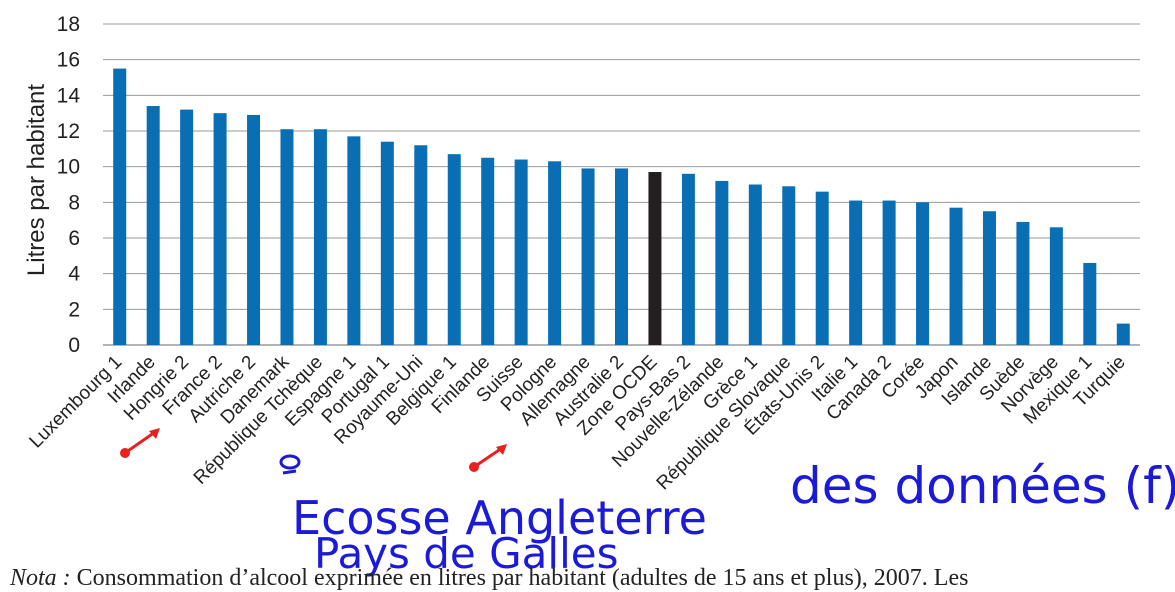  What do you see at coordinates (290, 464) in the screenshot?
I see `handwriting-scribble` at bounding box center [290, 464].